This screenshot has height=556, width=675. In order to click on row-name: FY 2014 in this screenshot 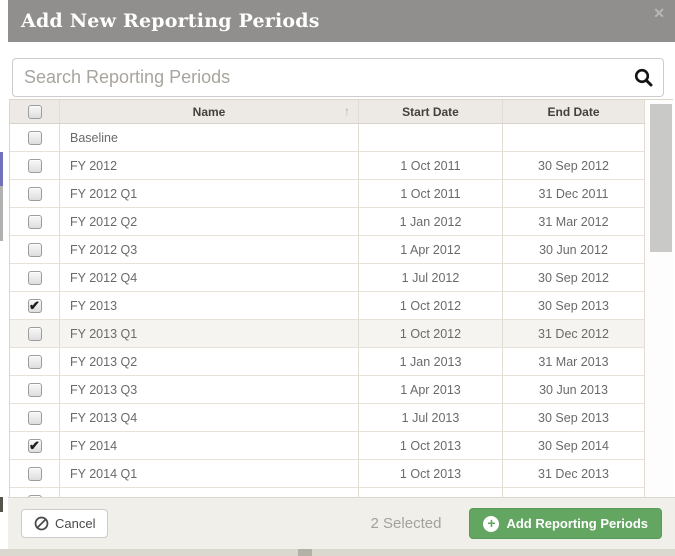, I will do `click(209, 445)`.